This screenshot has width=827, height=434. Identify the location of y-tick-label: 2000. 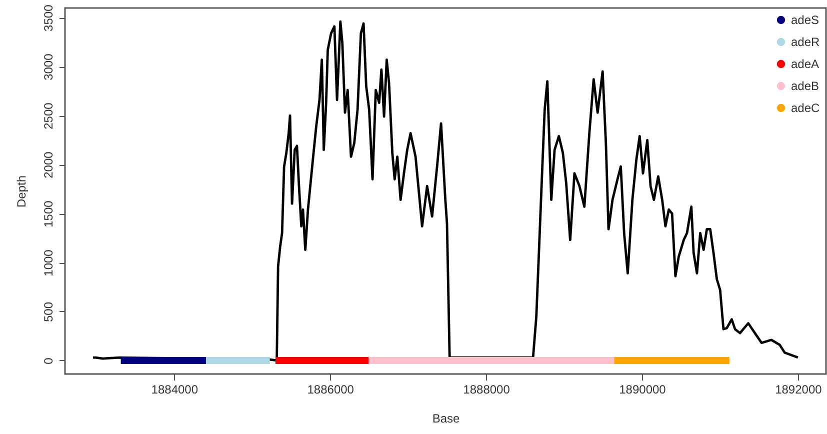
(49, 164).